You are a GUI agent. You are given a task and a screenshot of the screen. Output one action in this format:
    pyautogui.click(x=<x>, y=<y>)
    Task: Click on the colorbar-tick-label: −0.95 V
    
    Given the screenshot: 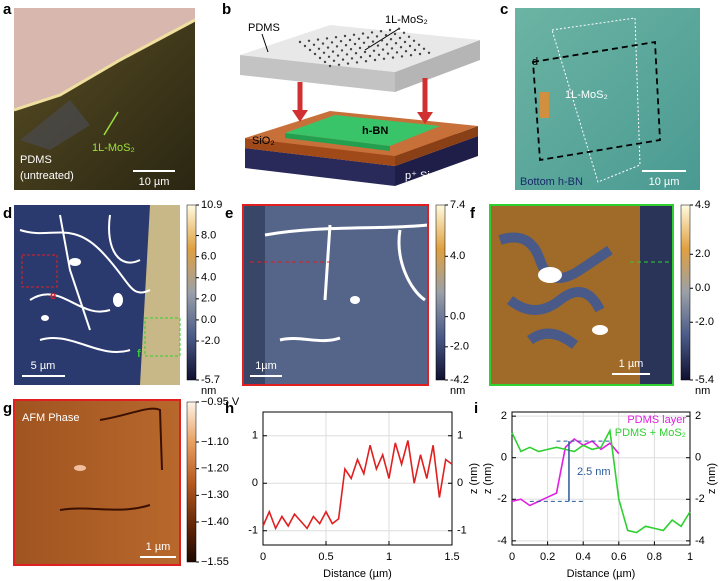 What is the action you would take?
    pyautogui.click(x=220, y=402)
    